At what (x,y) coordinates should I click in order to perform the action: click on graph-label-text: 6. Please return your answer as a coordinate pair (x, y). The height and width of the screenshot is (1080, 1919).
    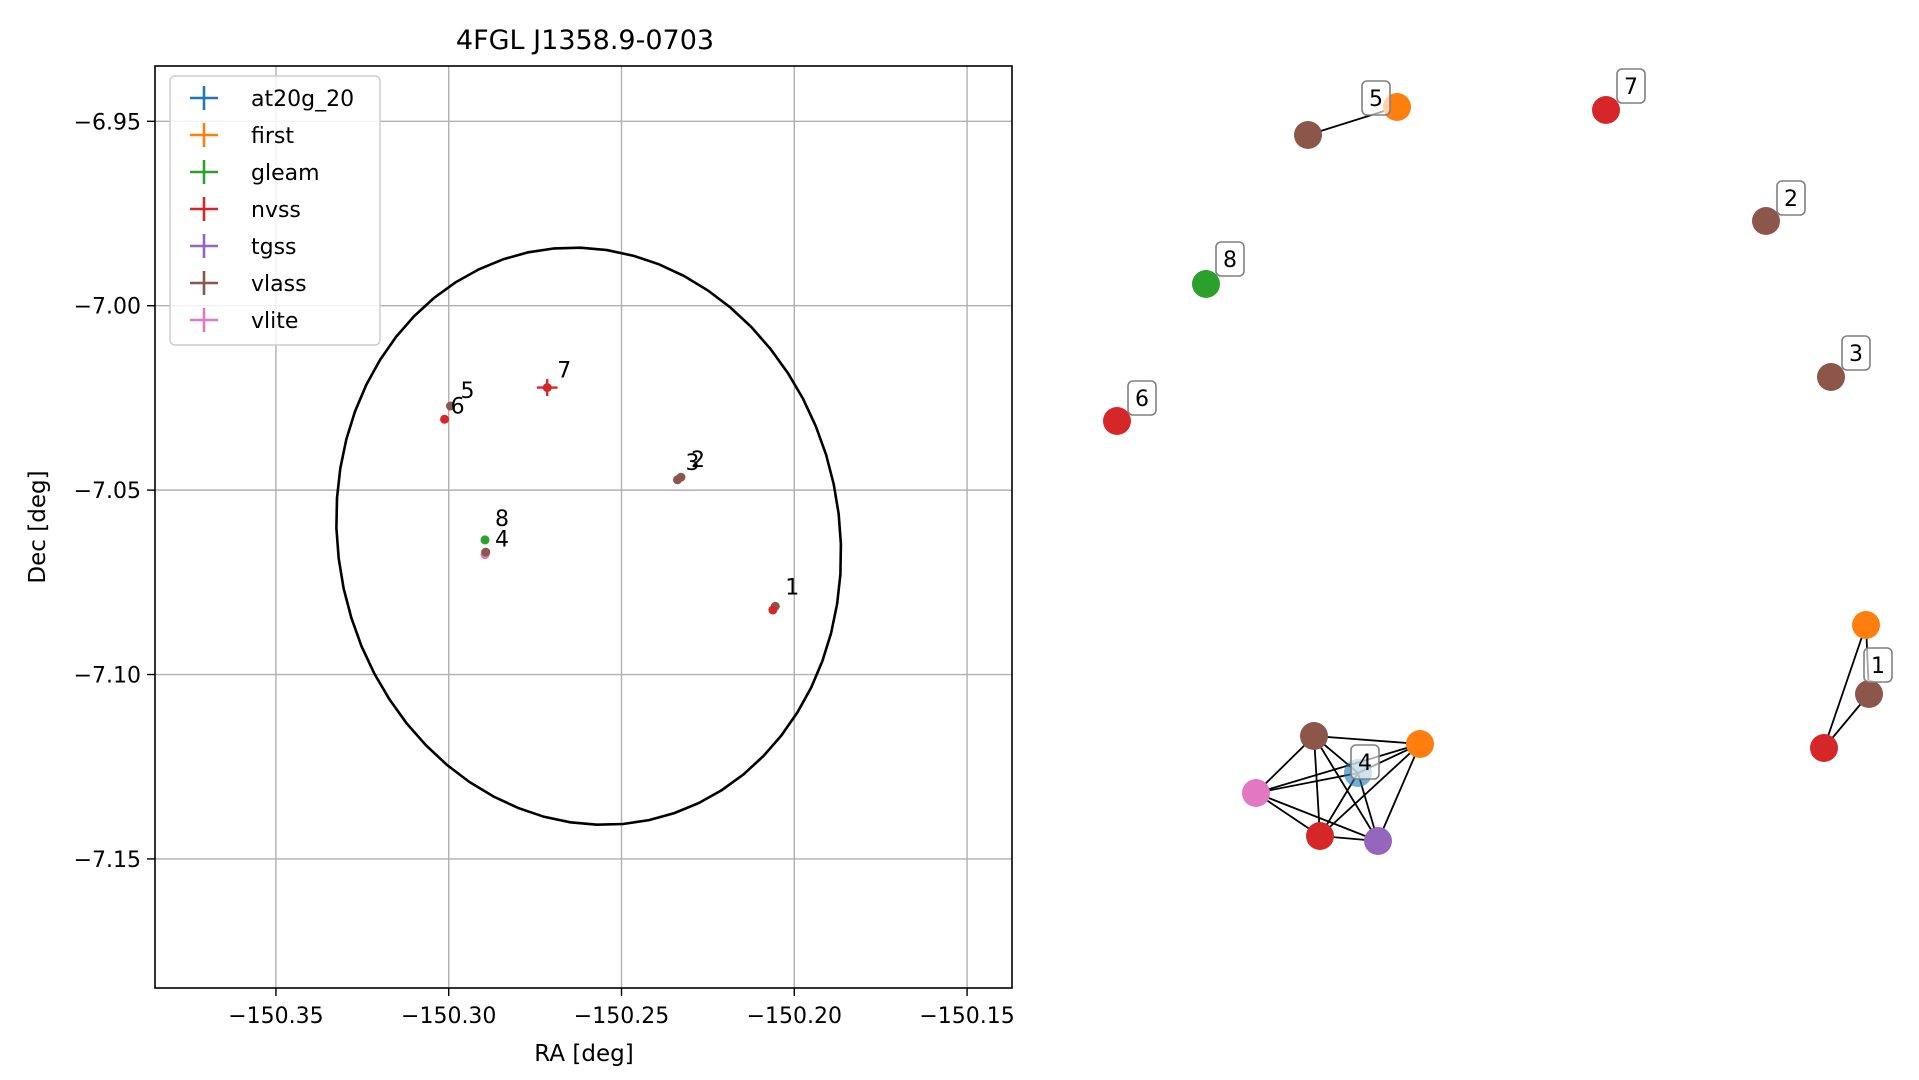
    Looking at the image, I should click on (1142, 399).